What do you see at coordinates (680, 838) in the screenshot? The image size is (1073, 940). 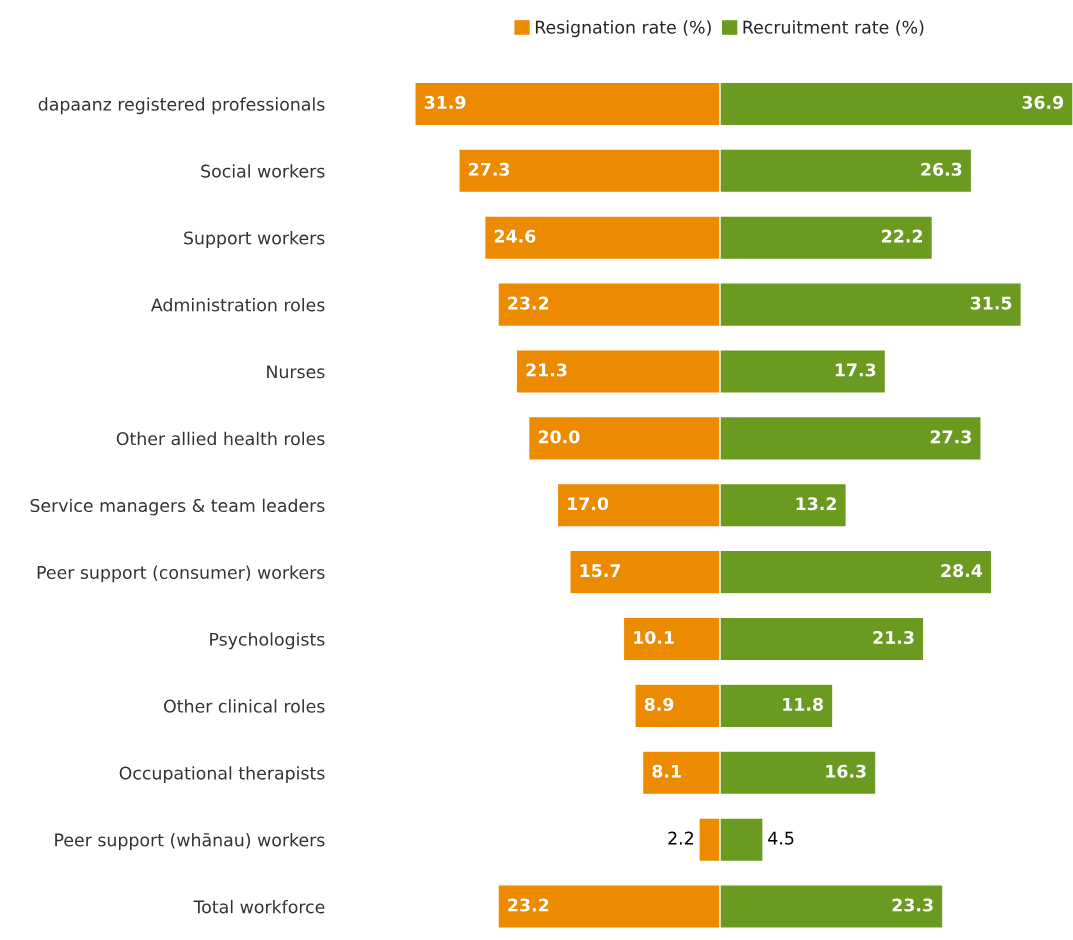 I see `data-label: 2.2` at bounding box center [680, 838].